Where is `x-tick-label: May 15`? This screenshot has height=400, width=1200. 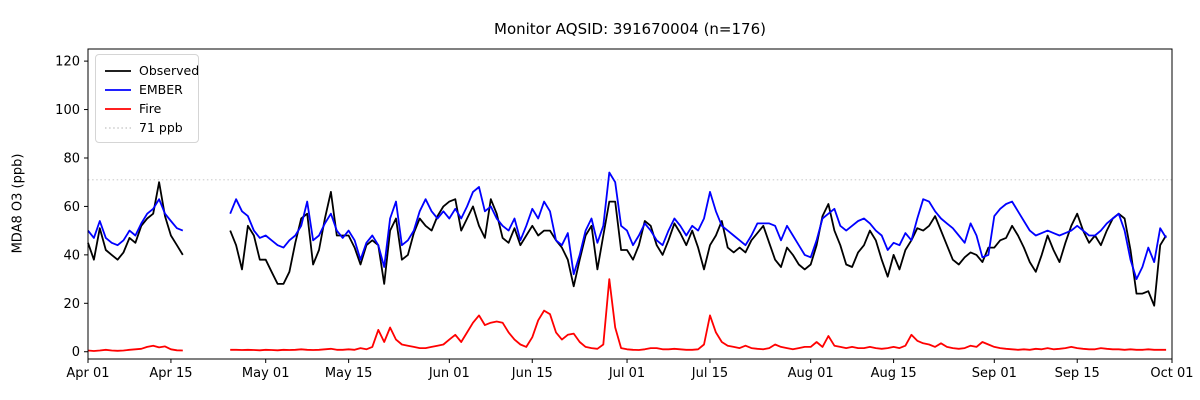 x-tick-label: May 15 is located at coordinates (349, 373).